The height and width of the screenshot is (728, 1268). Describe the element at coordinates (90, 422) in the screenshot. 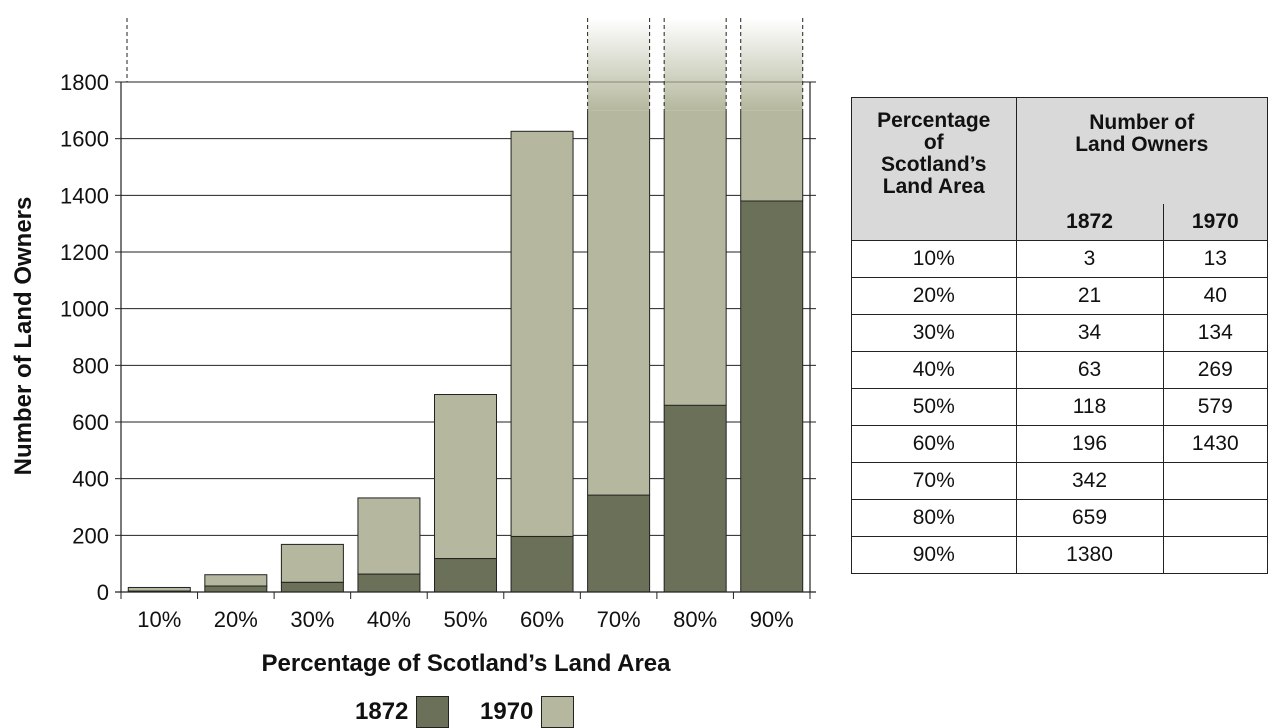

I see `y-tick-label: 600` at that location.